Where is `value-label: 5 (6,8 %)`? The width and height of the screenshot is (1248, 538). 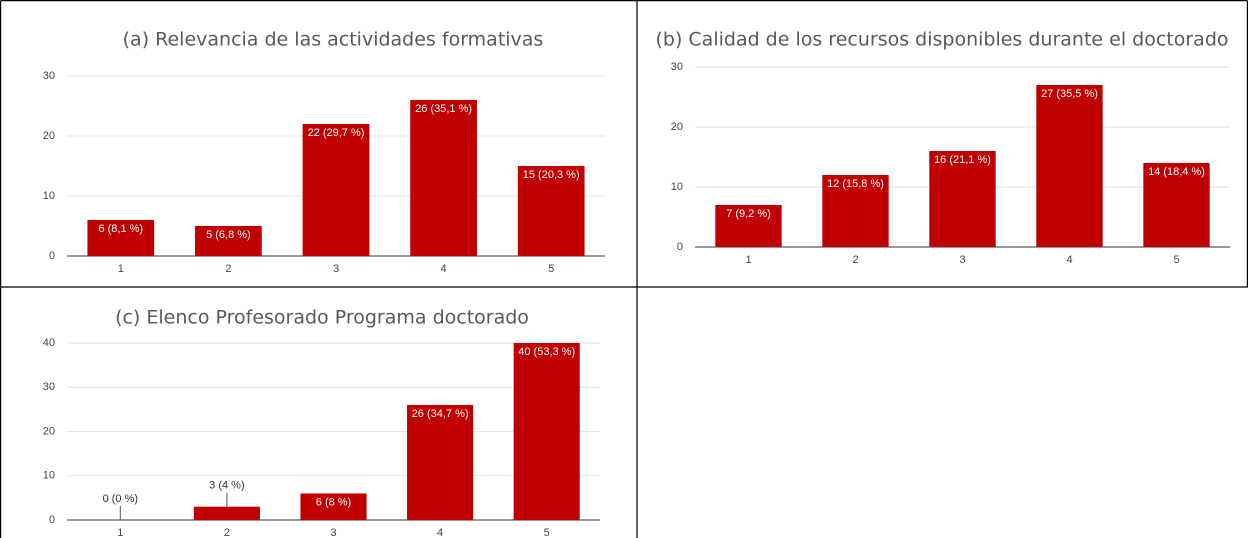 value-label: 5 (6,8 %) is located at coordinates (228, 235).